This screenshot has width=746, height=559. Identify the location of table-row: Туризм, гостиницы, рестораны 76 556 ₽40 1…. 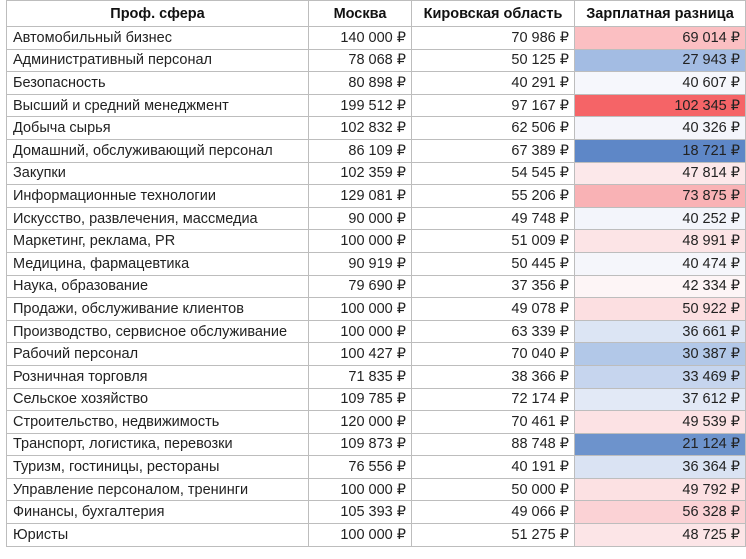
(376, 467).